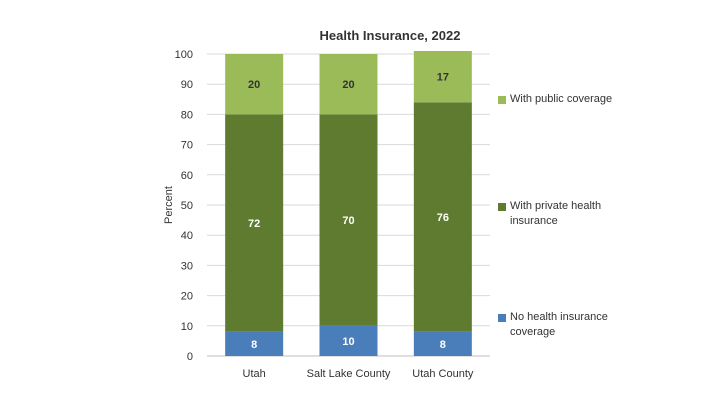 Image resolution: width=720 pixels, height=405 pixels. What do you see at coordinates (443, 374) in the screenshot?
I see `x-tick-label: Utah County` at bounding box center [443, 374].